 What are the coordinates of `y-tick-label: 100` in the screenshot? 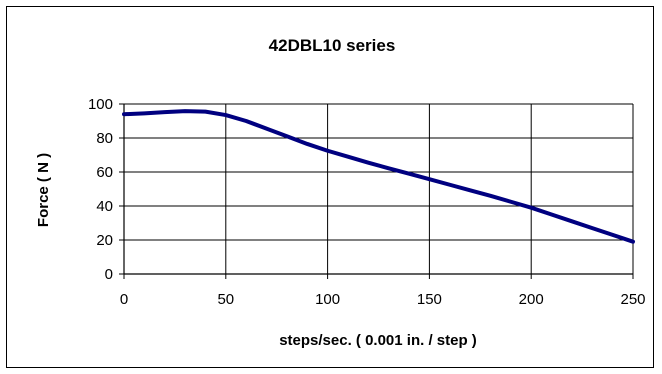 It's located at (100, 104).